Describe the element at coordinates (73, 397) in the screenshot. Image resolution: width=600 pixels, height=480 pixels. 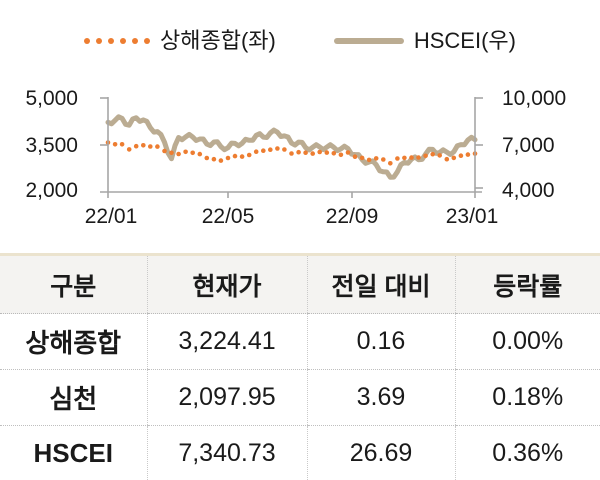
I see `row-name-shenzhen: 심천` at that location.